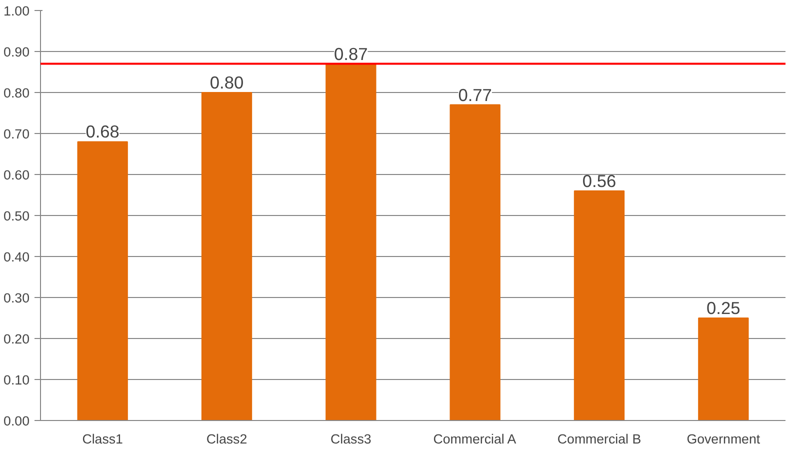  What do you see at coordinates (17, 257) in the screenshot?
I see `y-tick-label: 0.40` at bounding box center [17, 257].